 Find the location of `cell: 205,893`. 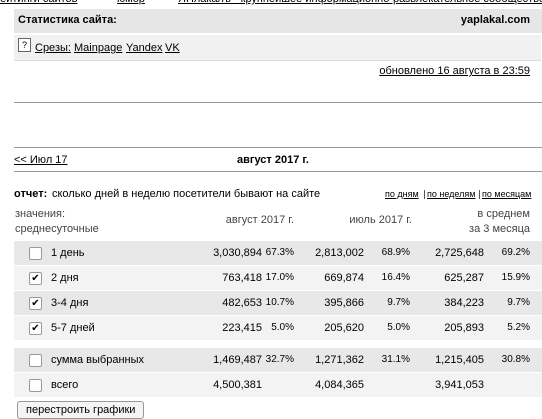

cell: 205,893 is located at coordinates (464, 328).